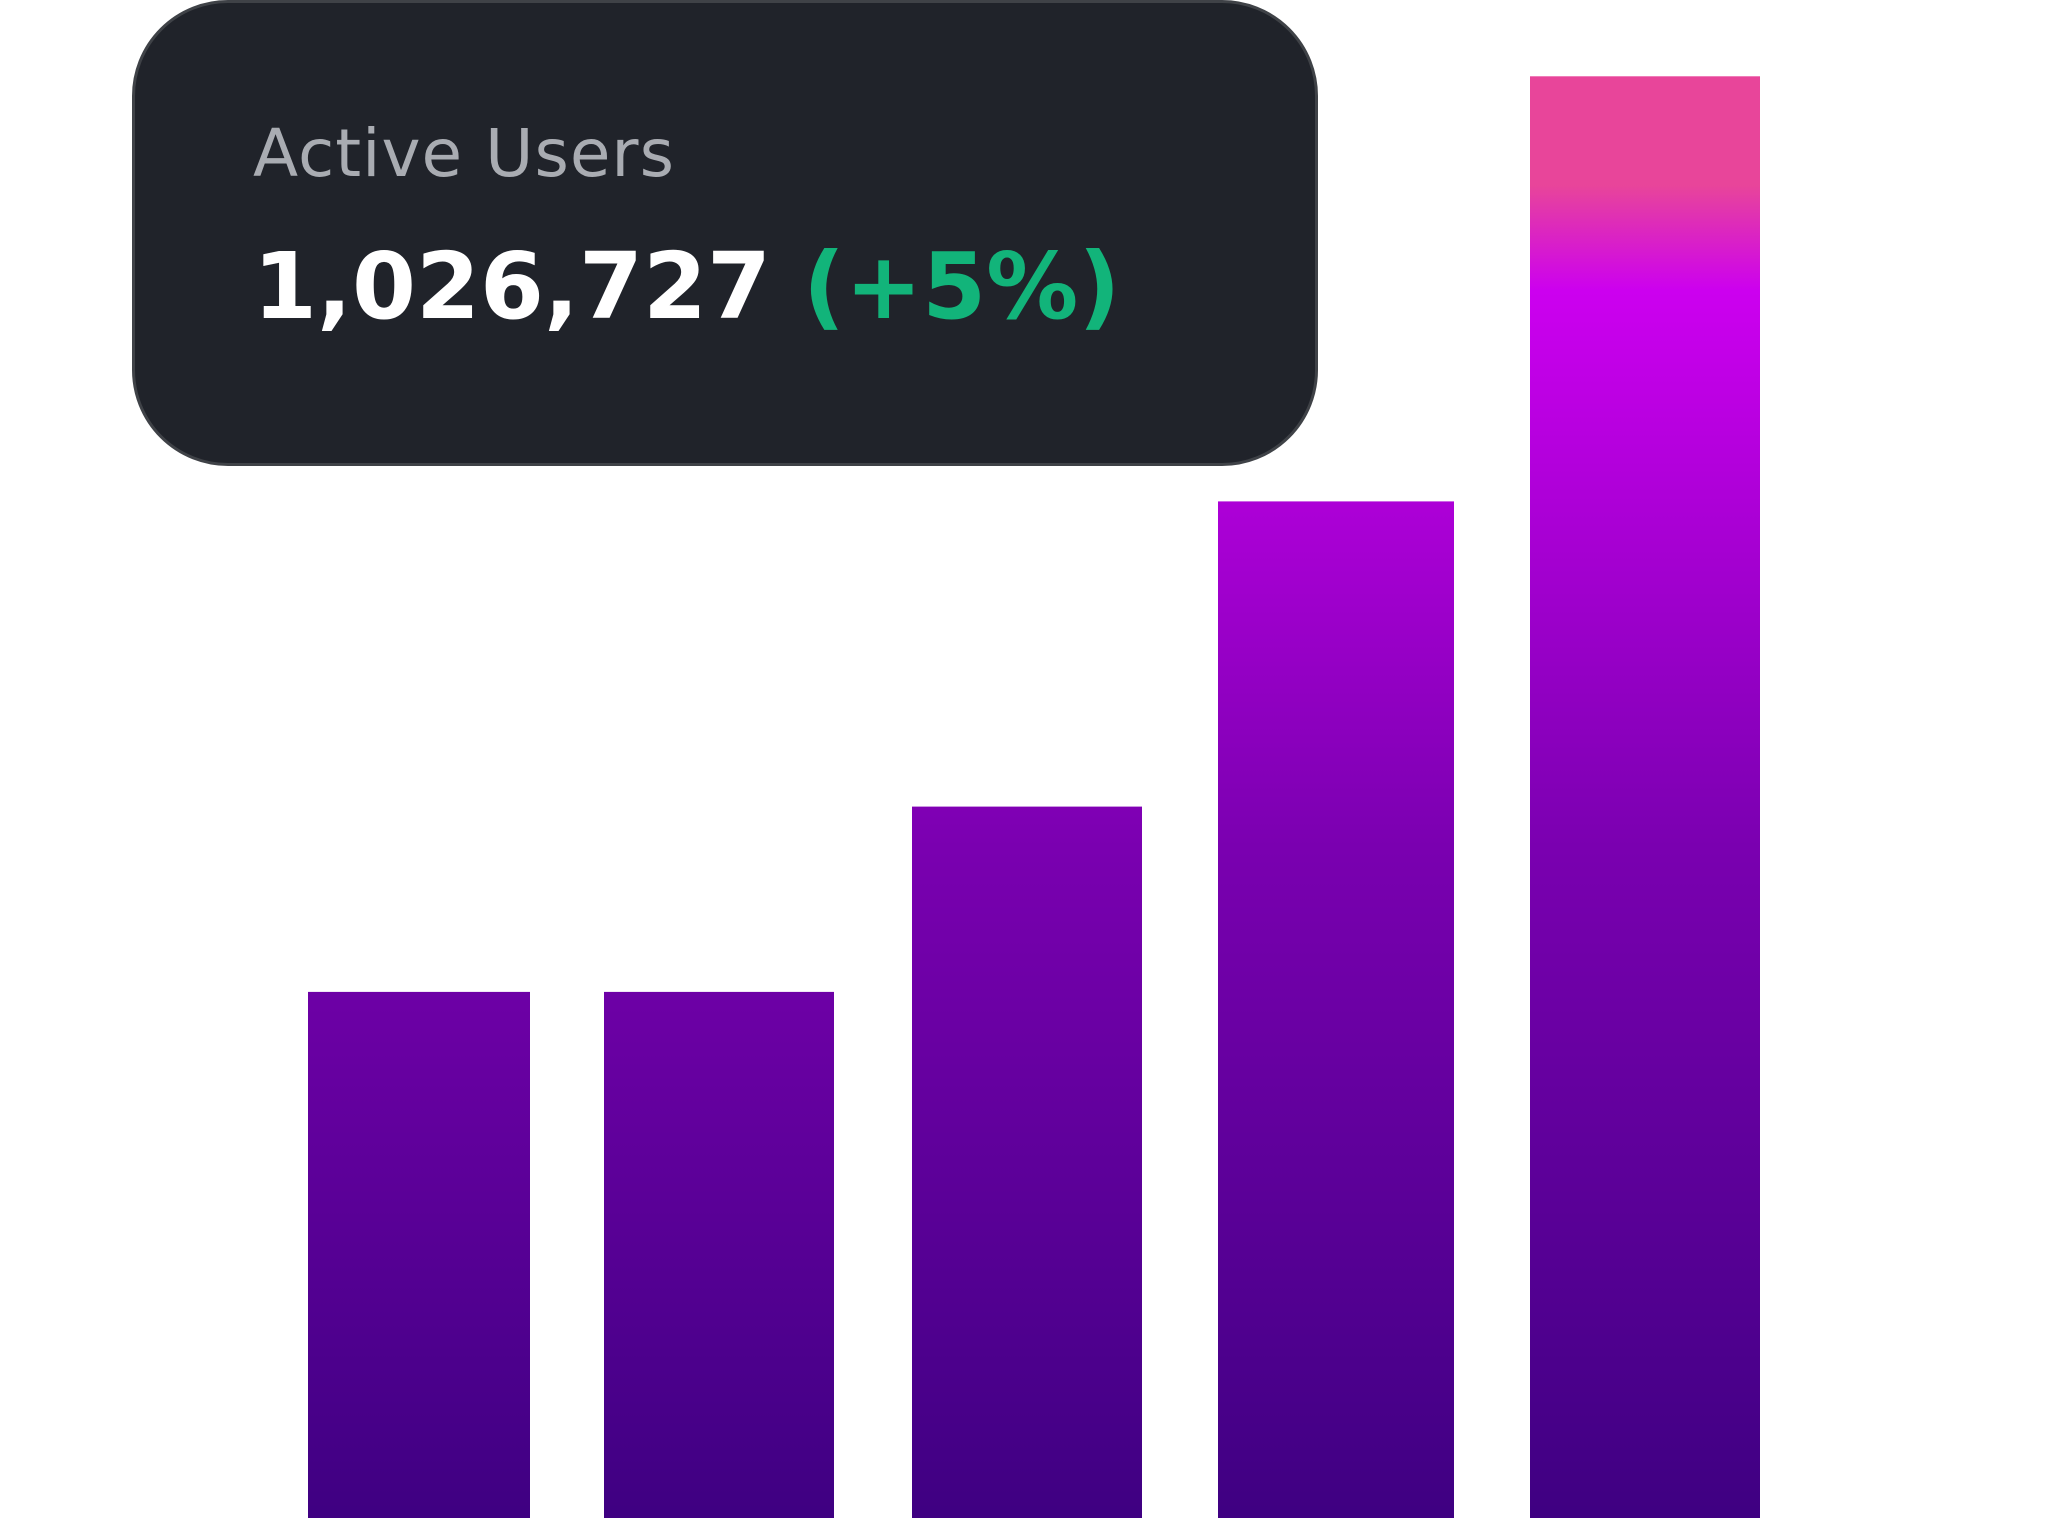 Image resolution: width=2052 pixels, height=1518 pixels. What do you see at coordinates (961, 286) in the screenshot?
I see `percent-change-badge: (+5%)` at bounding box center [961, 286].